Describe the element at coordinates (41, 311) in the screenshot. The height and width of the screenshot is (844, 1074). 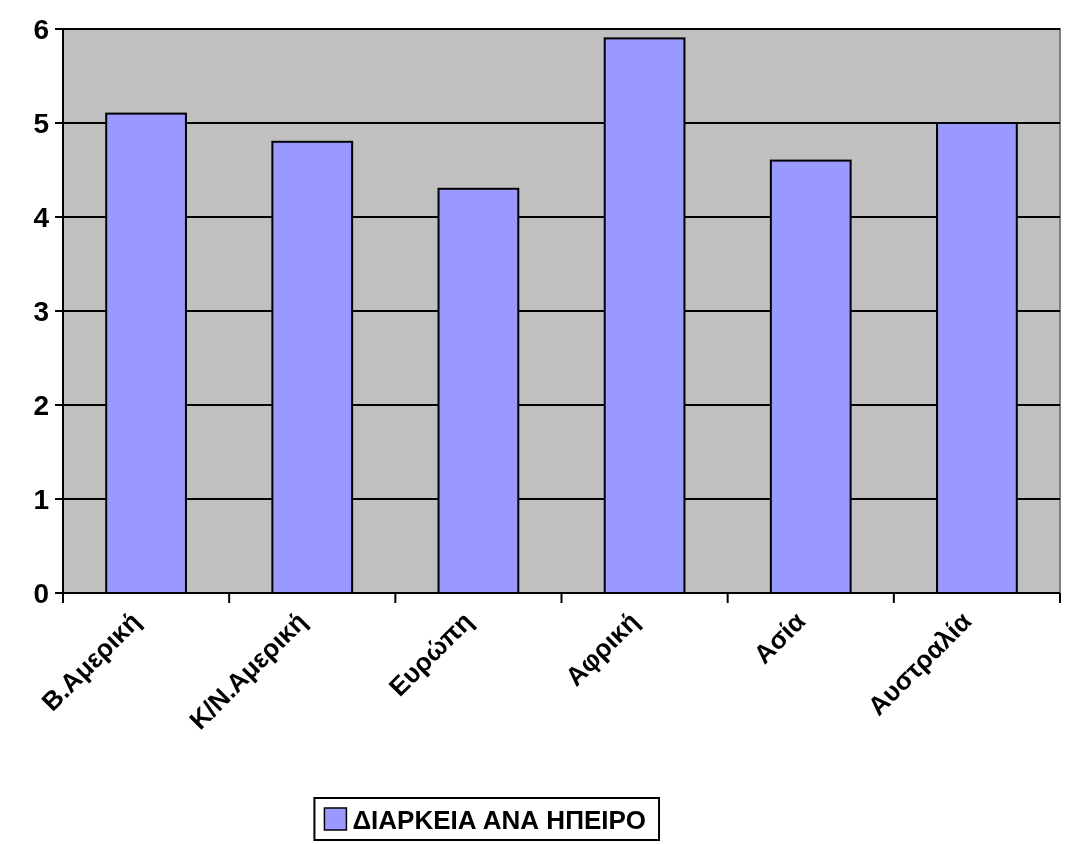
I see `y-tick-label: 3` at that location.